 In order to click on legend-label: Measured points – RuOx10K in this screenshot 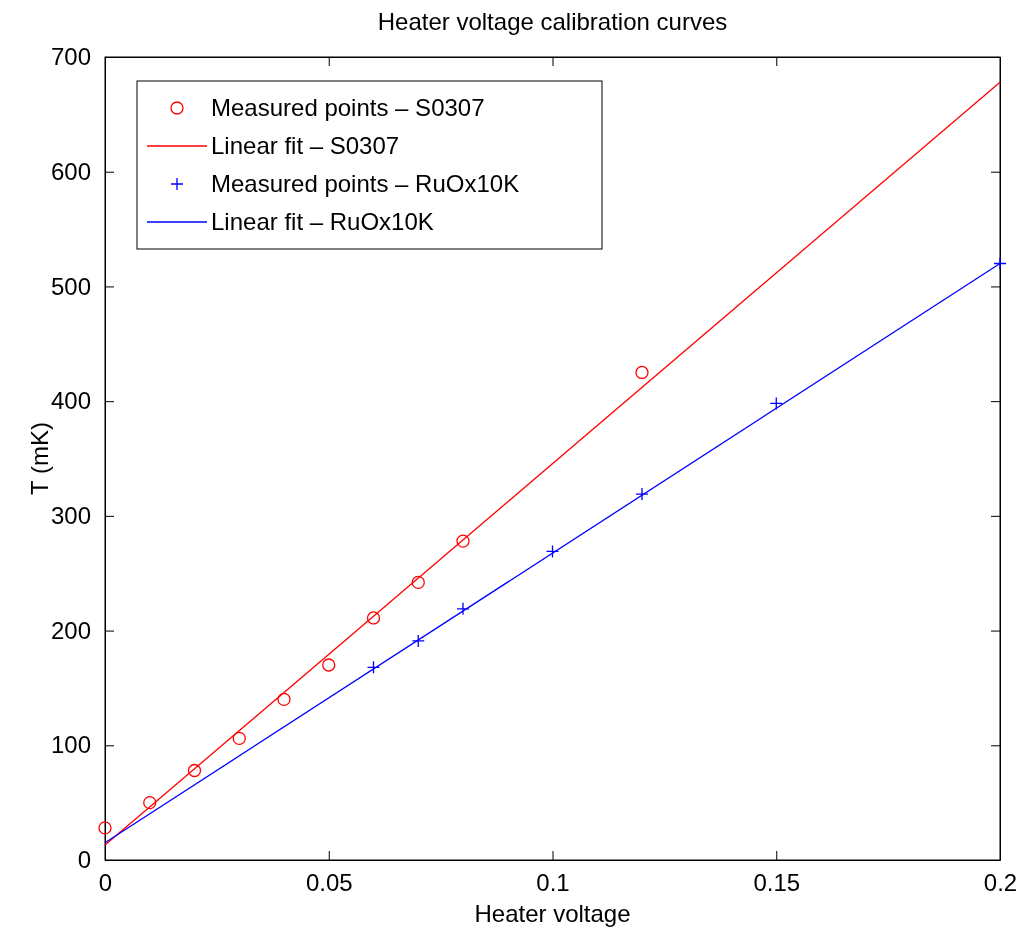, I will do `click(365, 183)`.